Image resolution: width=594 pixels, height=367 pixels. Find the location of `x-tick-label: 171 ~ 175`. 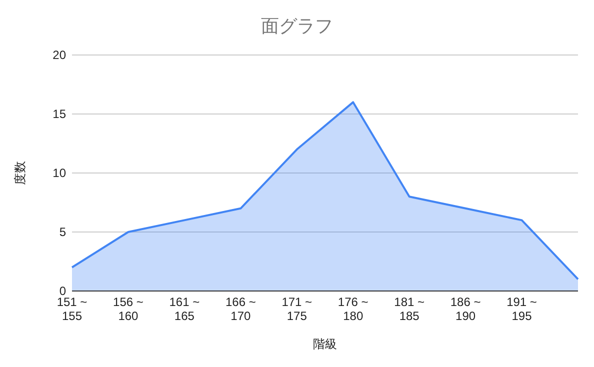

x-tick-label: 171 ~ 175 is located at coordinates (297, 309).